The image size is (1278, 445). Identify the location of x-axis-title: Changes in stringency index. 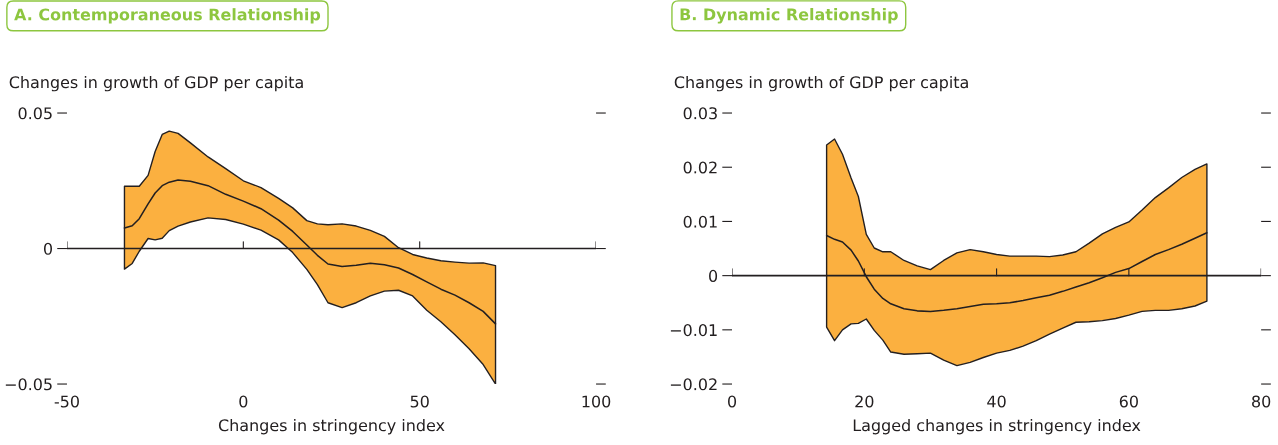
(331, 426).